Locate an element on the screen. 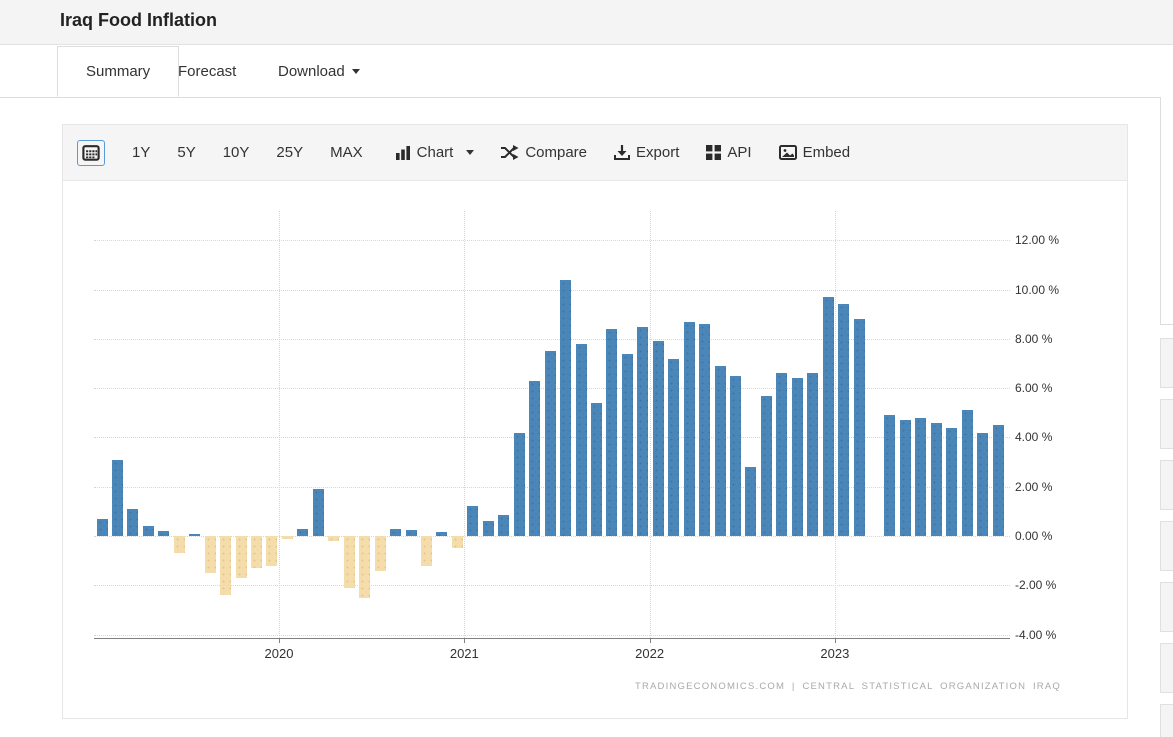 This screenshot has width=1173, height=737. x-axis-year-label: 2020 is located at coordinates (279, 653).